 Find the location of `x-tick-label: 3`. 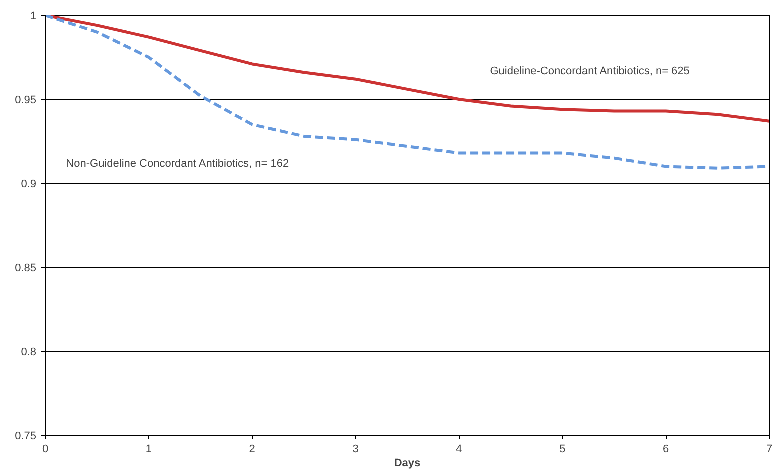

x-tick-label: 3 is located at coordinates (355, 450).